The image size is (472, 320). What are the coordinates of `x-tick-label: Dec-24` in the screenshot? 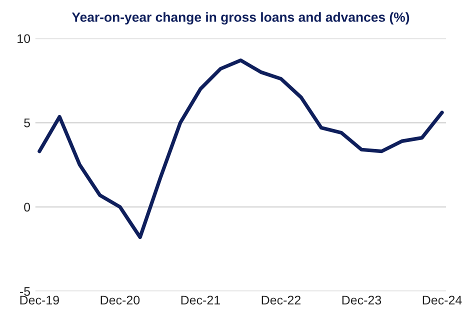 It's located at (442, 300).